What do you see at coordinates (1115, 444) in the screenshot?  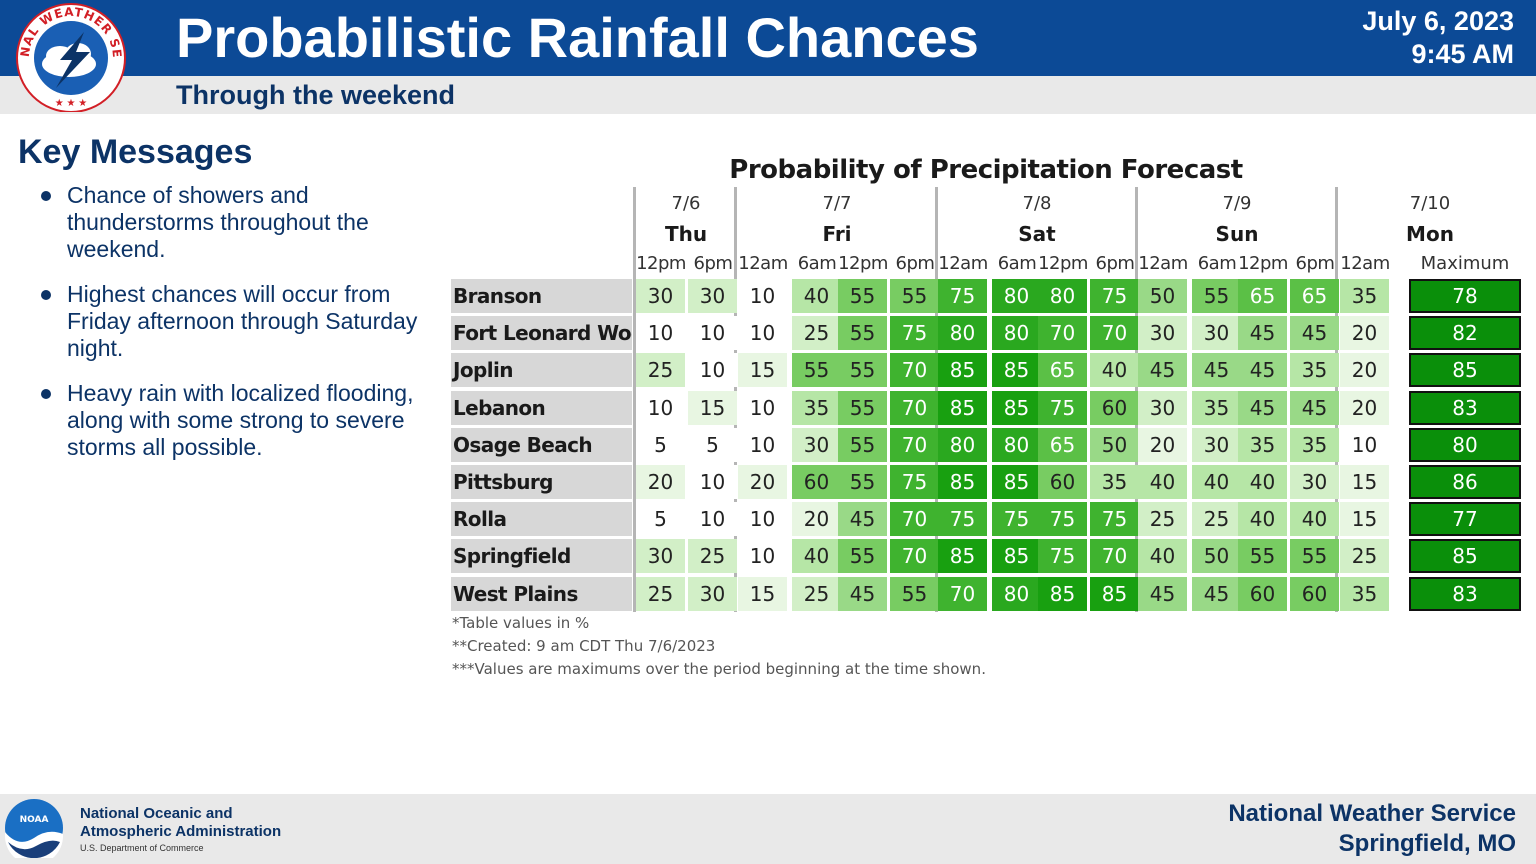 I see `table-cell: 50` at bounding box center [1115, 444].